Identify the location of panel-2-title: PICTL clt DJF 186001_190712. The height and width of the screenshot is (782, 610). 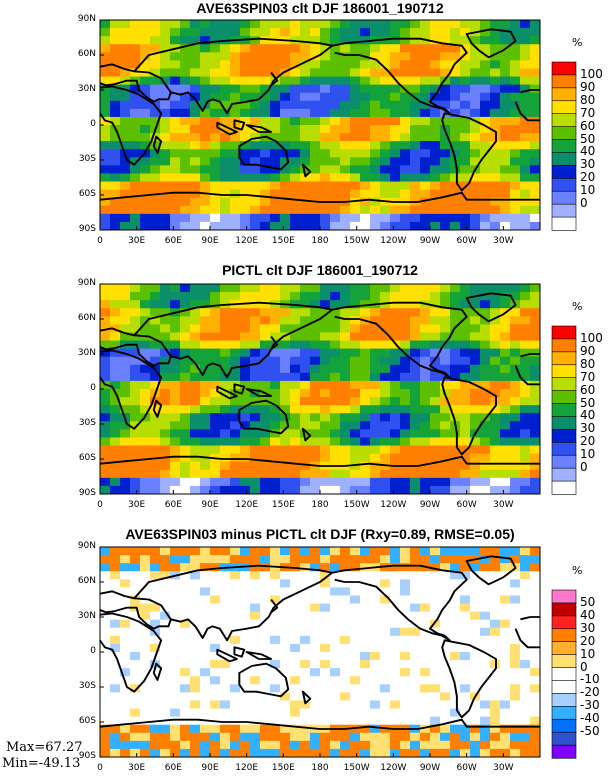
(320, 270).